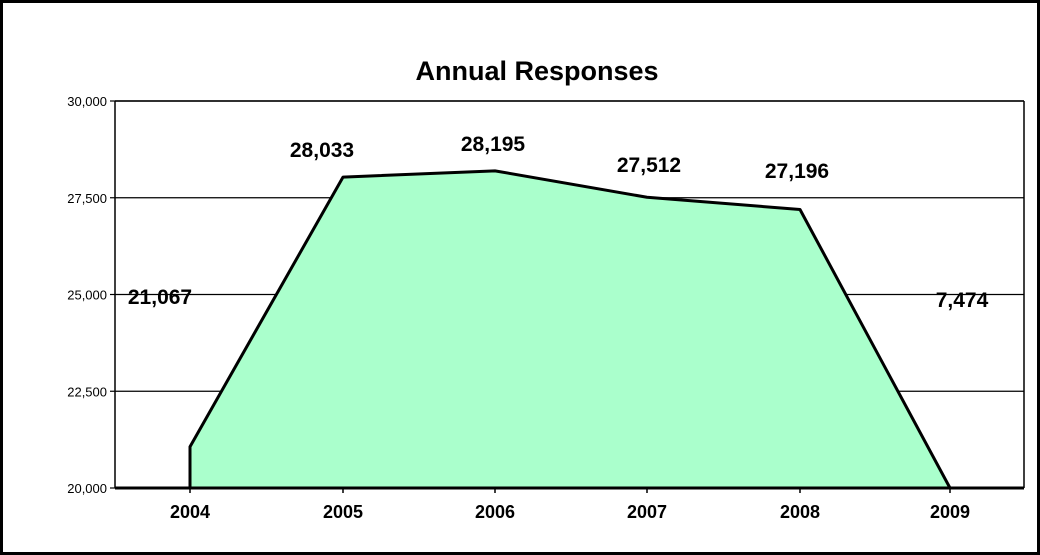 Image resolution: width=1040 pixels, height=555 pixels. What do you see at coordinates (493, 144) in the screenshot?
I see `data-label: 28,195` at bounding box center [493, 144].